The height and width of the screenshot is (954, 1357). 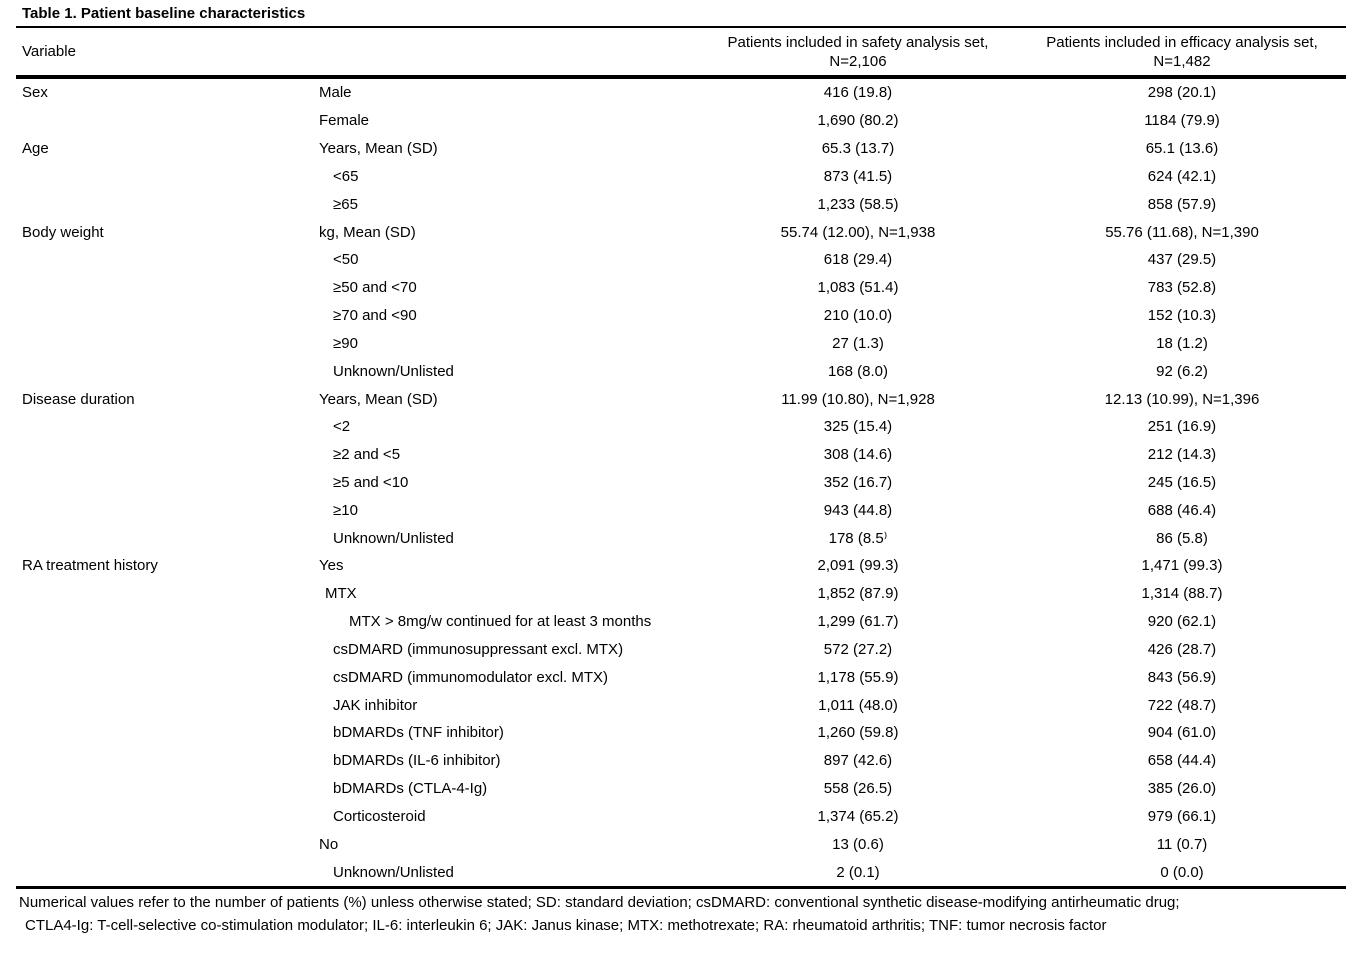 I want to click on safety-value: 27 (1.3), so click(x=858, y=343).